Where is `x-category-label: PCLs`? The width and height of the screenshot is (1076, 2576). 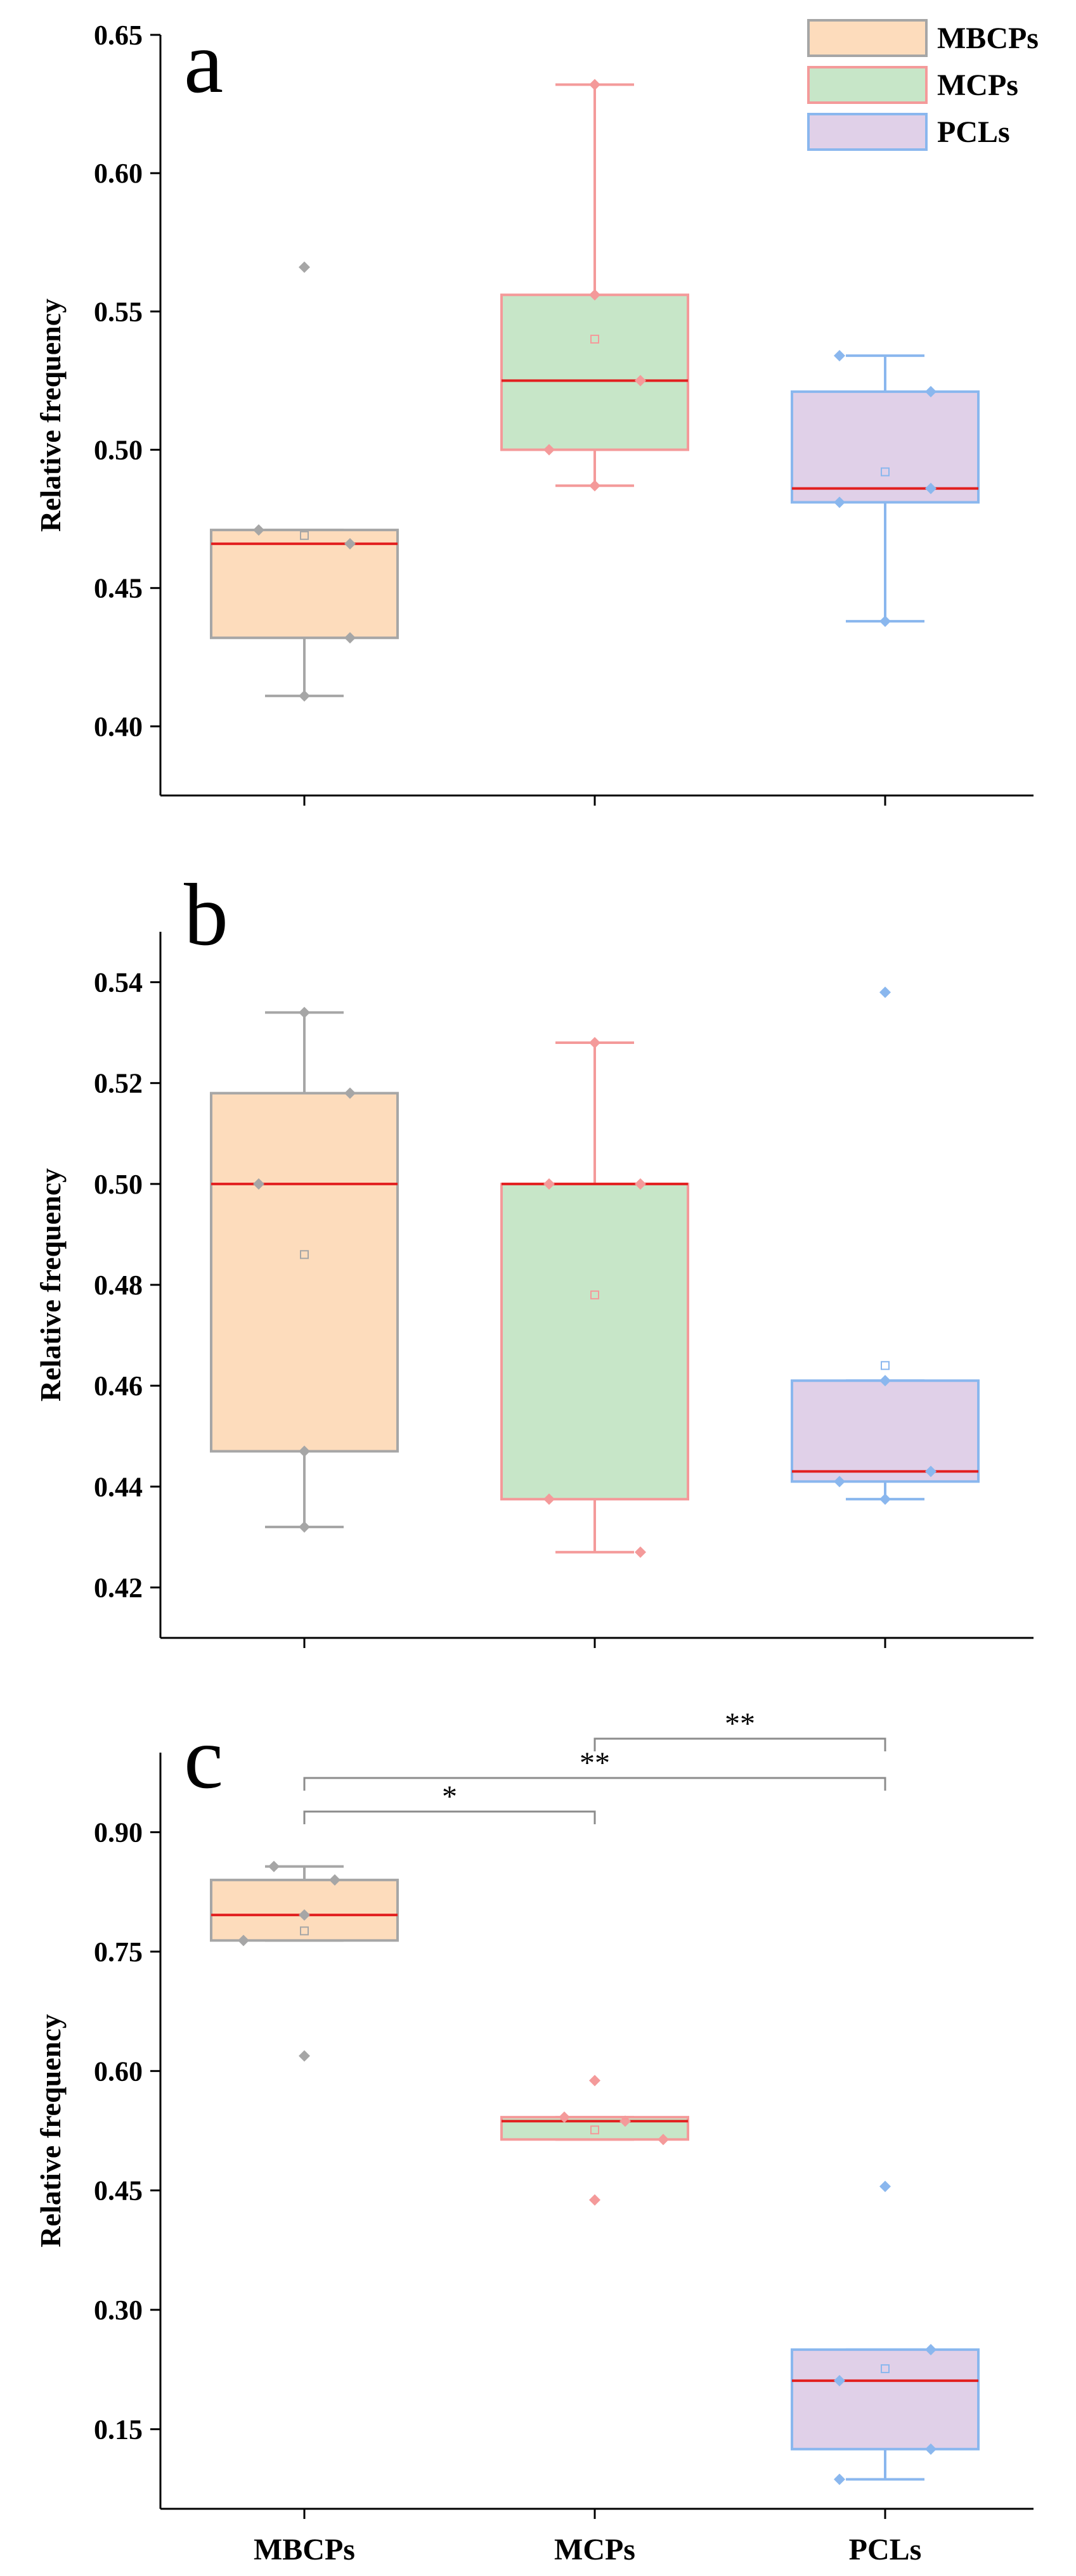
x-category-label: PCLs is located at coordinates (885, 2549).